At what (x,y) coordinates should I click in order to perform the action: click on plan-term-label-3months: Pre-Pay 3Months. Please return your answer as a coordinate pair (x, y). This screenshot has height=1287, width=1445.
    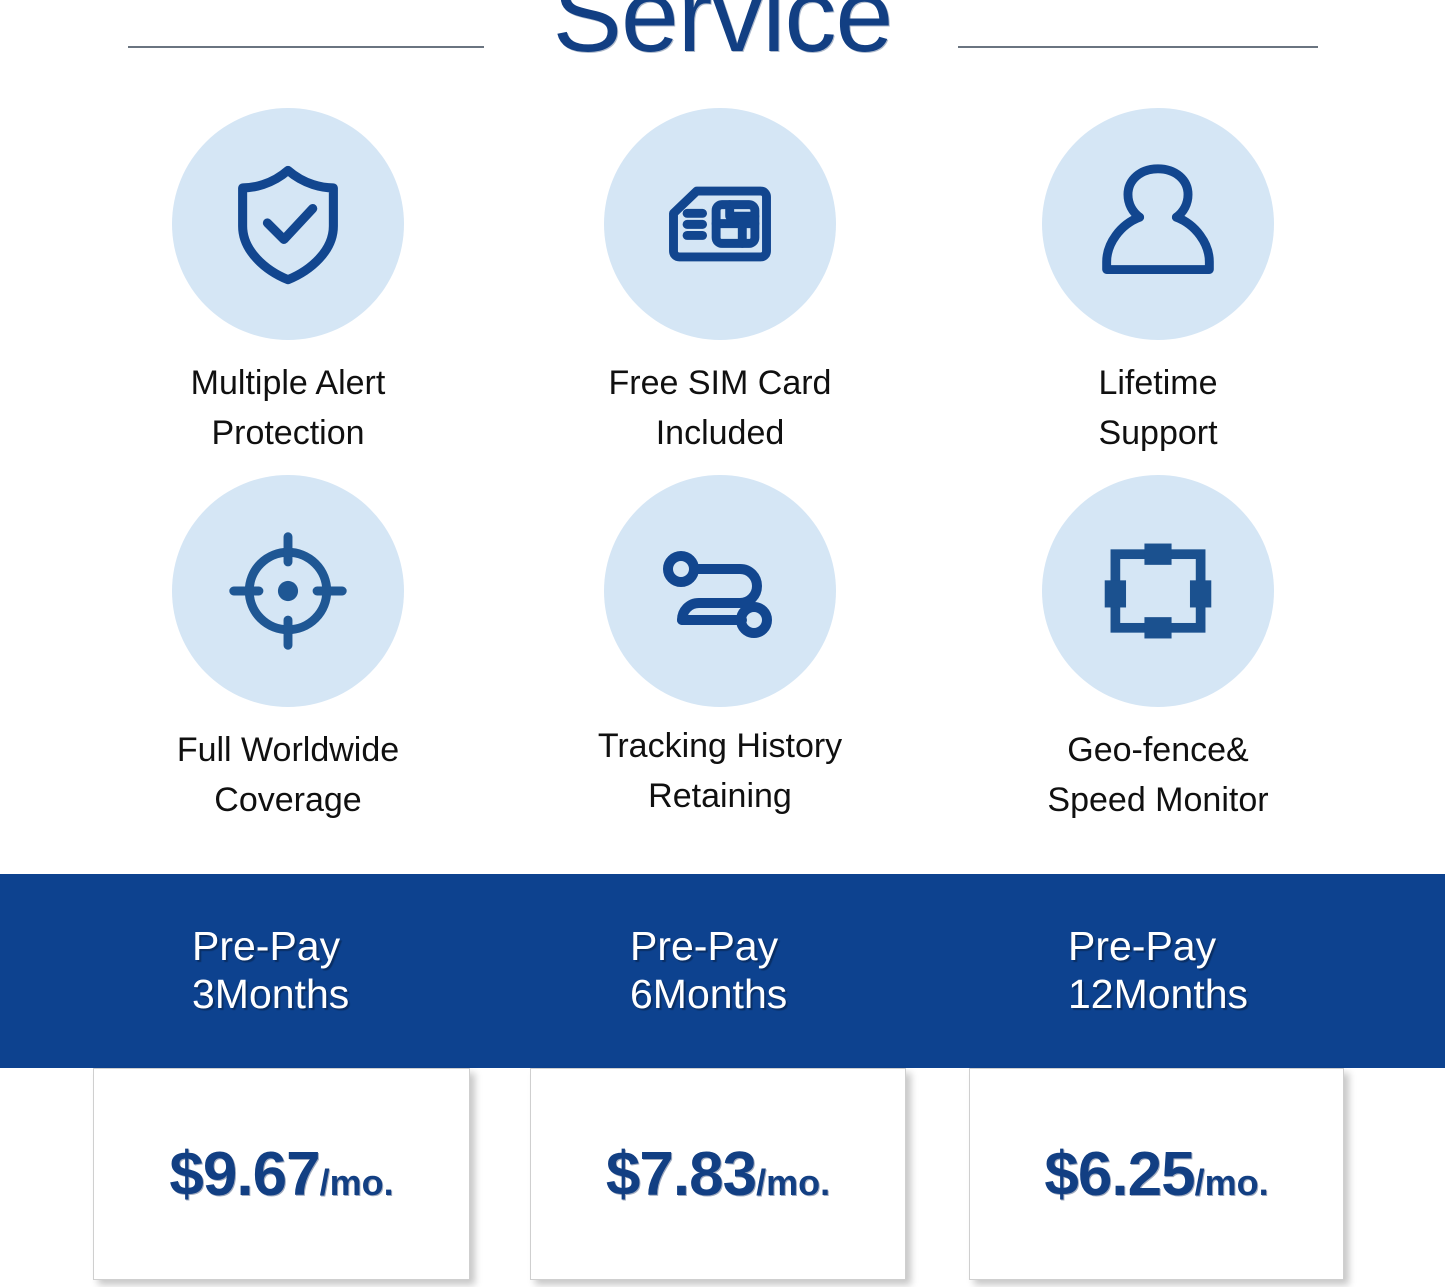
    Looking at the image, I should click on (271, 970).